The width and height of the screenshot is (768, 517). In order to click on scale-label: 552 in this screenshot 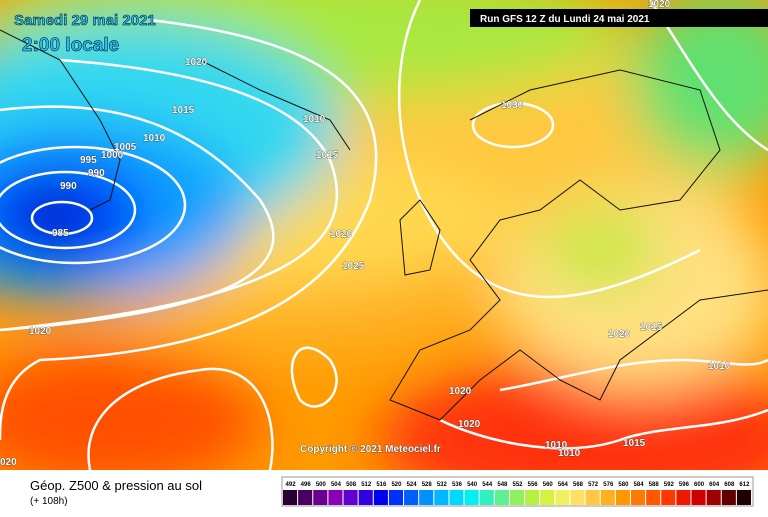, I will do `click(517, 485)`.